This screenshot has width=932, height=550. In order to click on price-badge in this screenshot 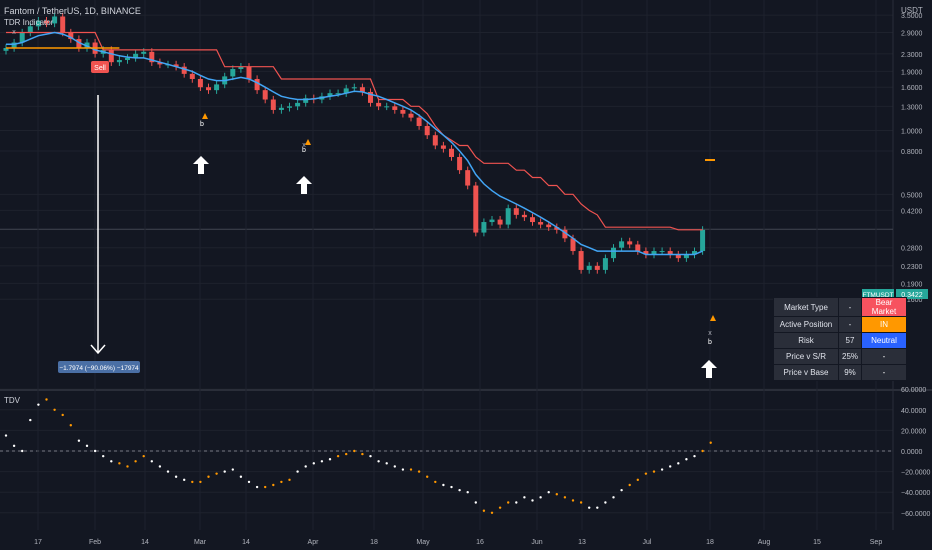, I will do `click(912, 294)`.